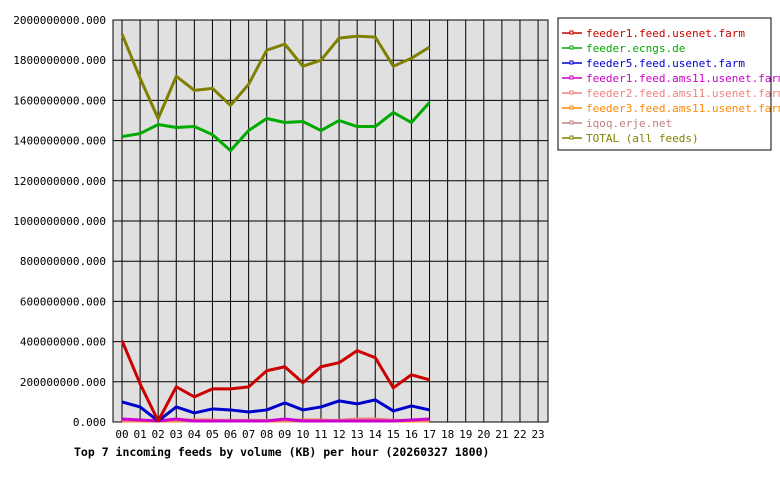  Describe the element at coordinates (59, 20) in the screenshot. I see `y-tick-label: 2000000000.000` at that location.